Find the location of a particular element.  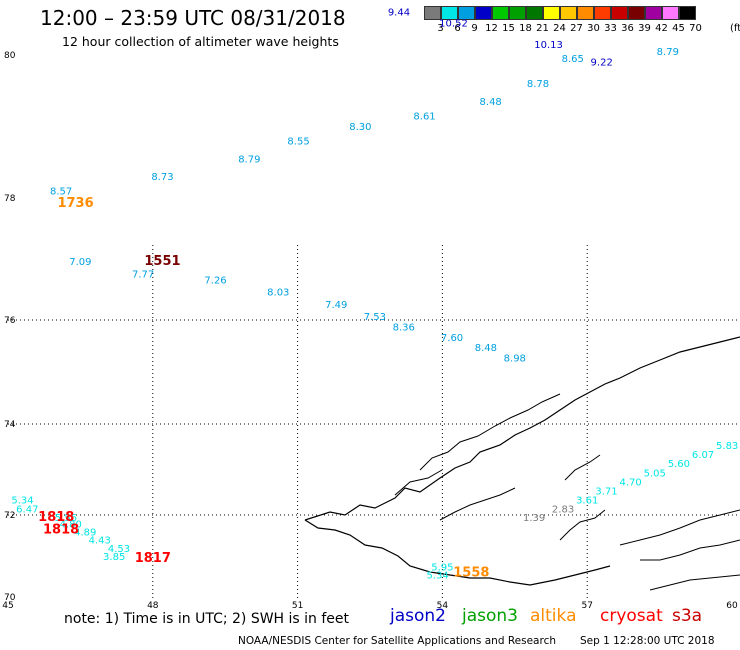

swh-value: 8.61 is located at coordinates (424, 116).